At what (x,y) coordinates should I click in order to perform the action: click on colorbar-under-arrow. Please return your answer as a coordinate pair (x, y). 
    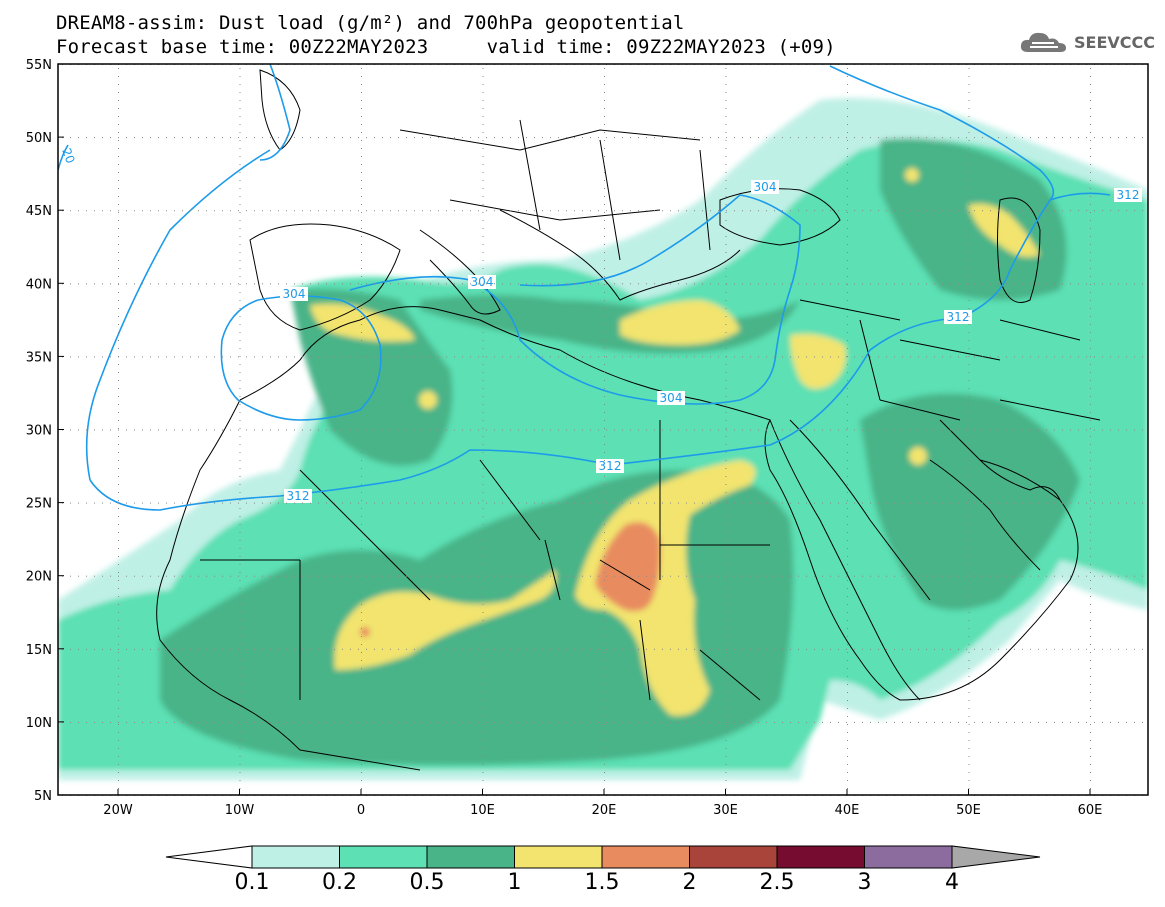
    Looking at the image, I should click on (209, 857).